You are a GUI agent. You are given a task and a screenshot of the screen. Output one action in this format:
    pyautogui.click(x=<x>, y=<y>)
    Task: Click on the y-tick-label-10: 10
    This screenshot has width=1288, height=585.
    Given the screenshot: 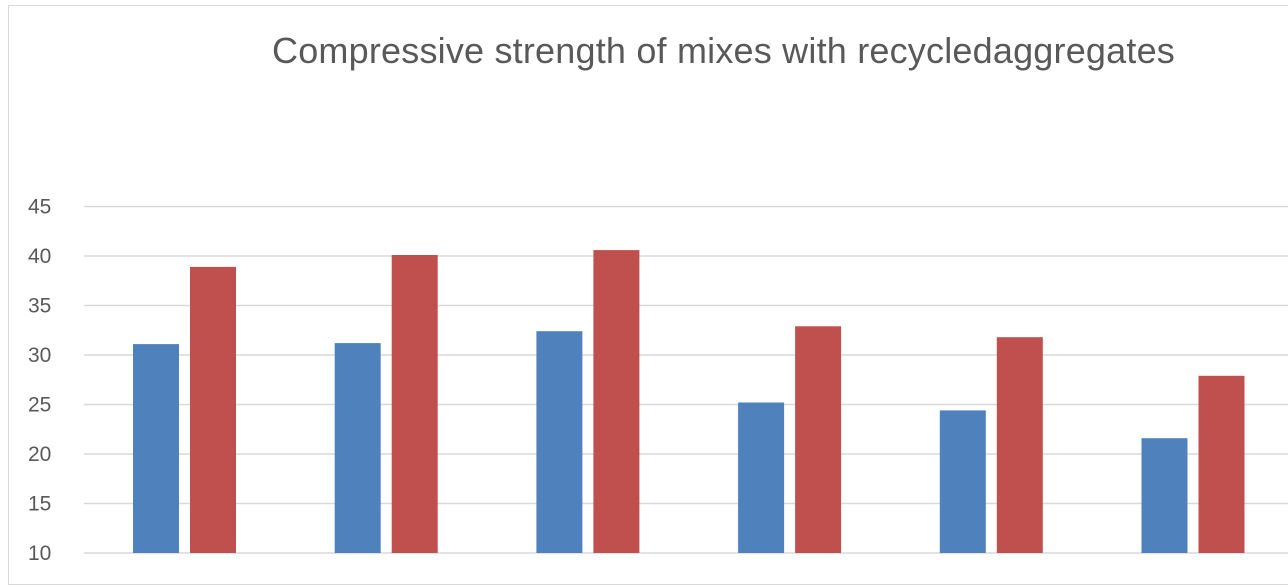 What is the action you would take?
    pyautogui.click(x=39, y=553)
    